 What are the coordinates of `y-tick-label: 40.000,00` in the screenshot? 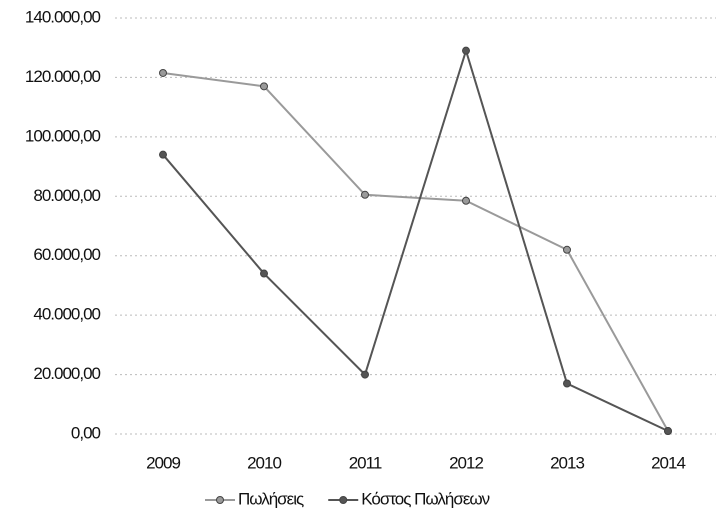 It's located at (66, 314).